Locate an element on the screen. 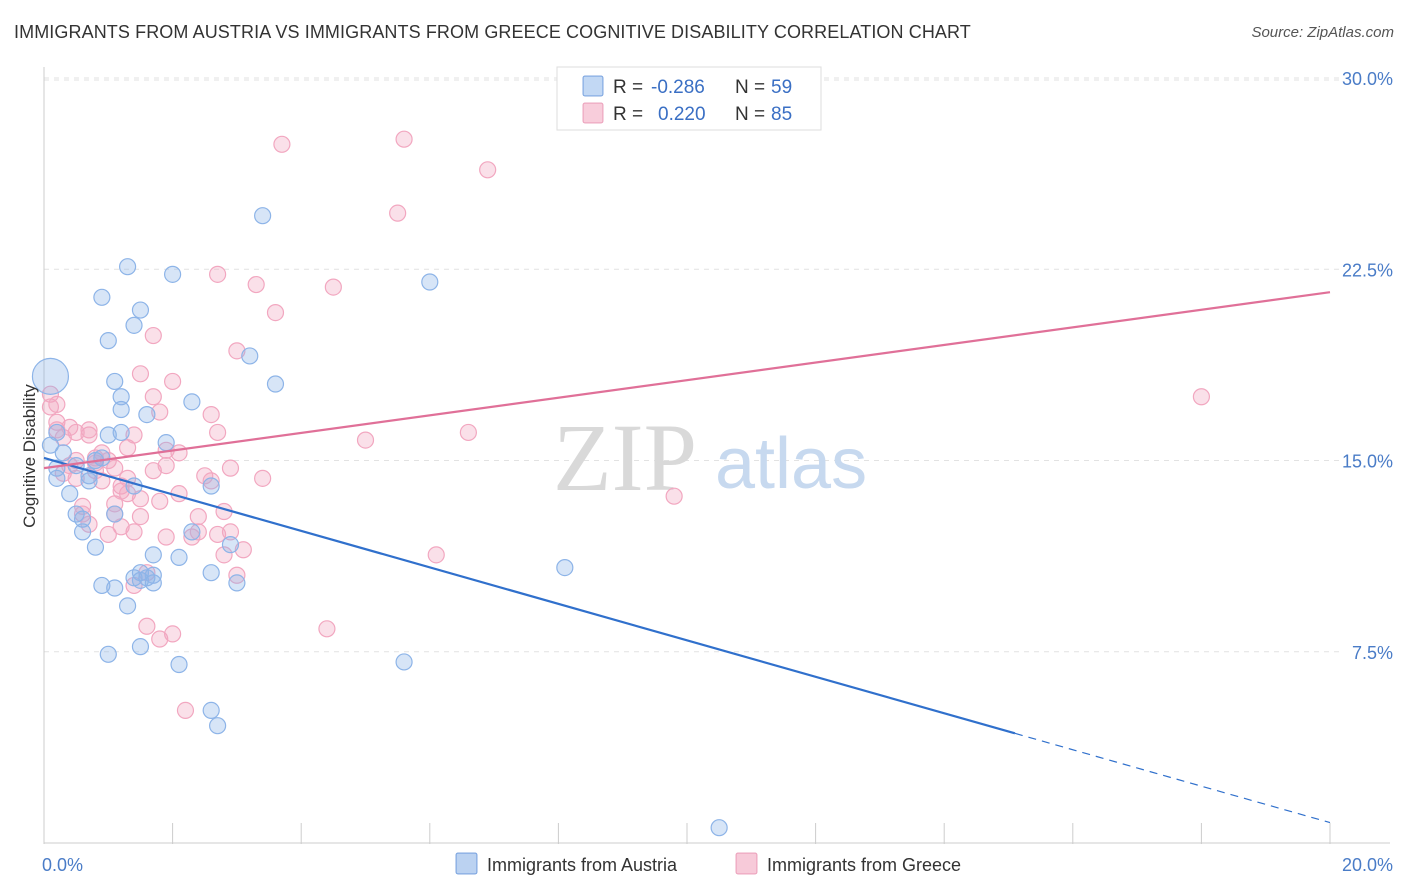 This screenshot has height=892, width=1406. bottom-legend-swatch-austria is located at coordinates (466, 863).